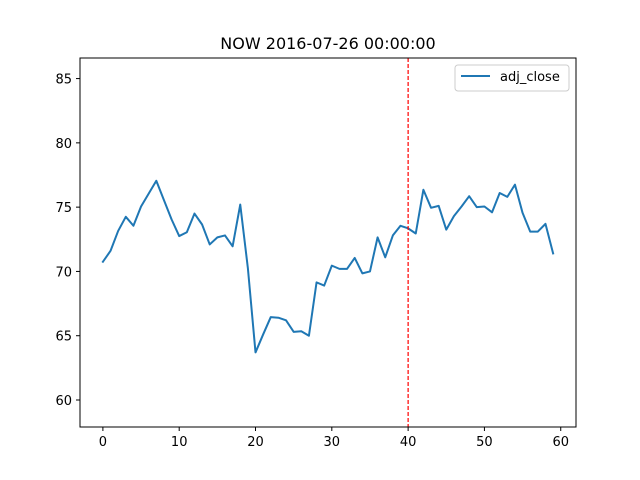  Describe the element at coordinates (484, 442) in the screenshot. I see `x-tick-label: 50` at that location.